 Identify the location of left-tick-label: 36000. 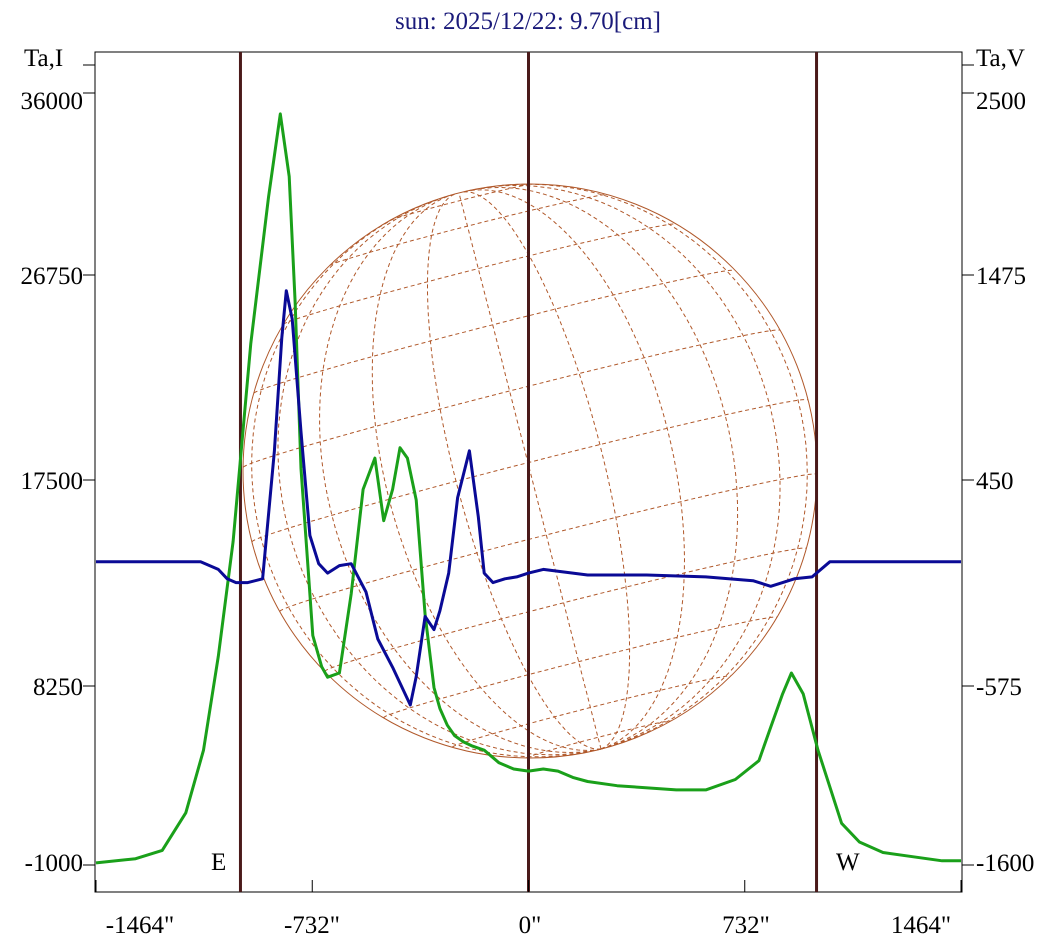
(52, 101).